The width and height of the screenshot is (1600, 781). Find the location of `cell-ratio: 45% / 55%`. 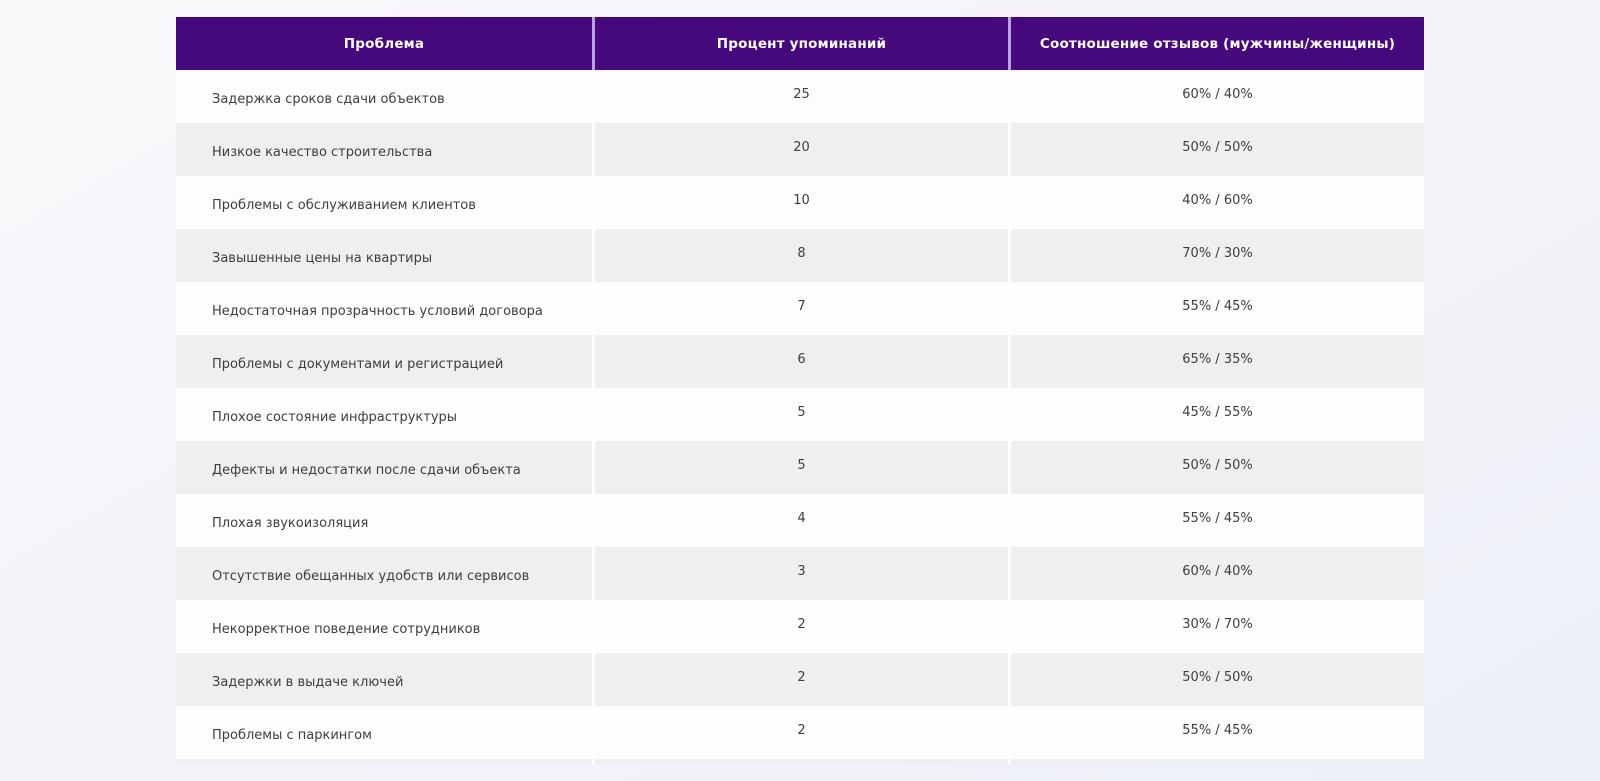

cell-ratio: 45% / 55% is located at coordinates (1216, 414).